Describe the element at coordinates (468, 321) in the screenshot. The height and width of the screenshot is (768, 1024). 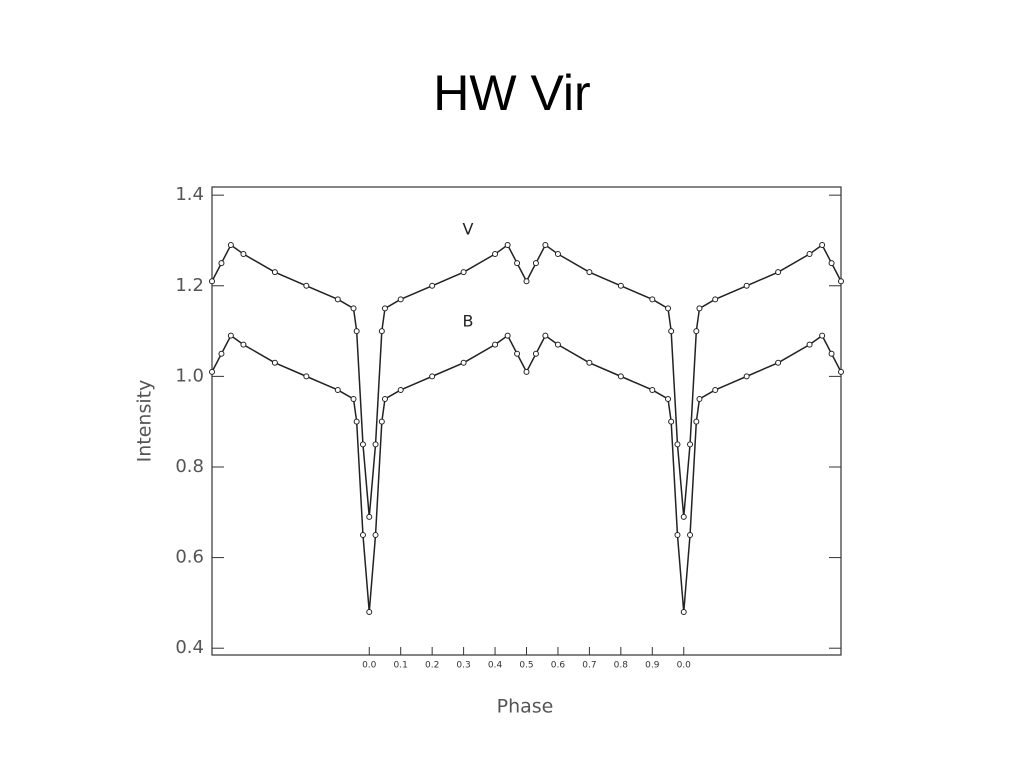
I see `annotation: B` at that location.